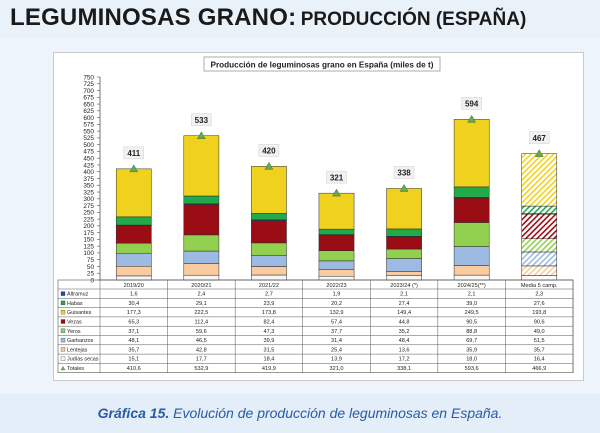 This screenshot has height=433, width=600. I want to click on table-cell-value: 2,3, so click(539, 295).